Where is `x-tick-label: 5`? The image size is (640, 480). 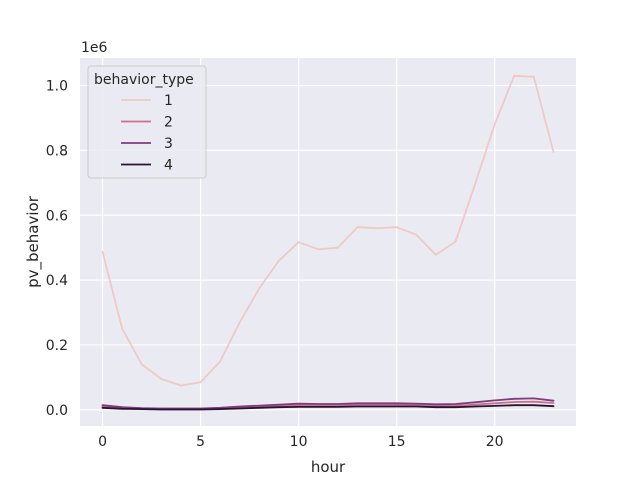 x-tick-label: 5 is located at coordinates (200, 442).